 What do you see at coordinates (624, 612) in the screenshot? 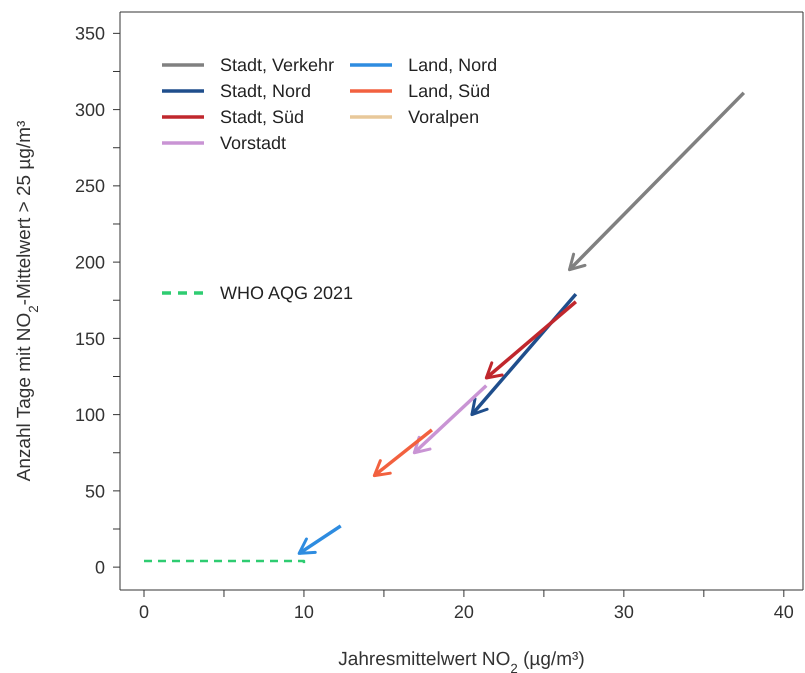
I see `x-tick-label: 30` at bounding box center [624, 612].